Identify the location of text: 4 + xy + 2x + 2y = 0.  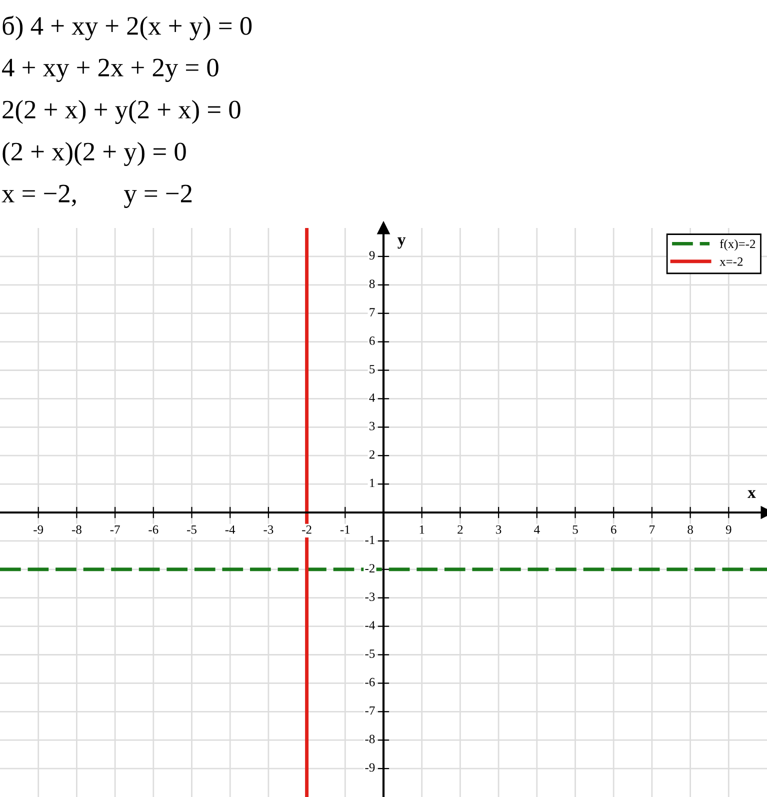
(110, 70).